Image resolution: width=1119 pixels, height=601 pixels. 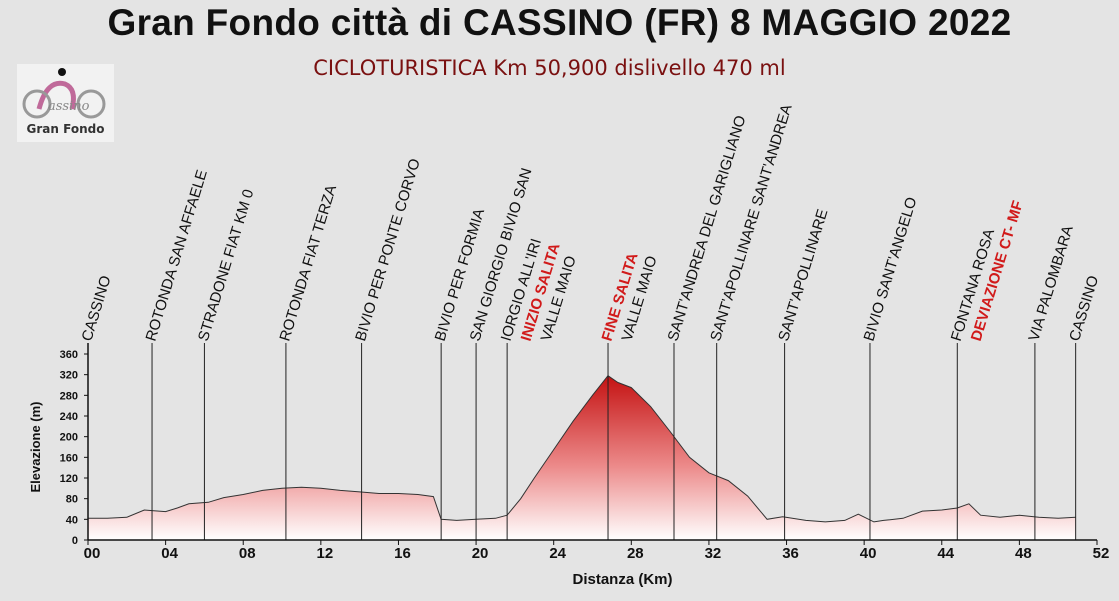 I want to click on waypoint-label: STRADONE FIAT KM 0, so click(x=226, y=265).